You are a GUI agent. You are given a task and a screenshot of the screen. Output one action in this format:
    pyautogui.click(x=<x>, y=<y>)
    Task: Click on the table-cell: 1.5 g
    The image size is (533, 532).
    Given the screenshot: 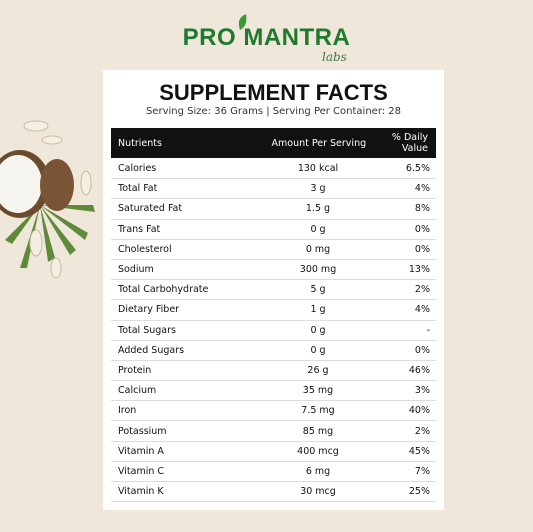 What is the action you would take?
    pyautogui.click(x=318, y=209)
    